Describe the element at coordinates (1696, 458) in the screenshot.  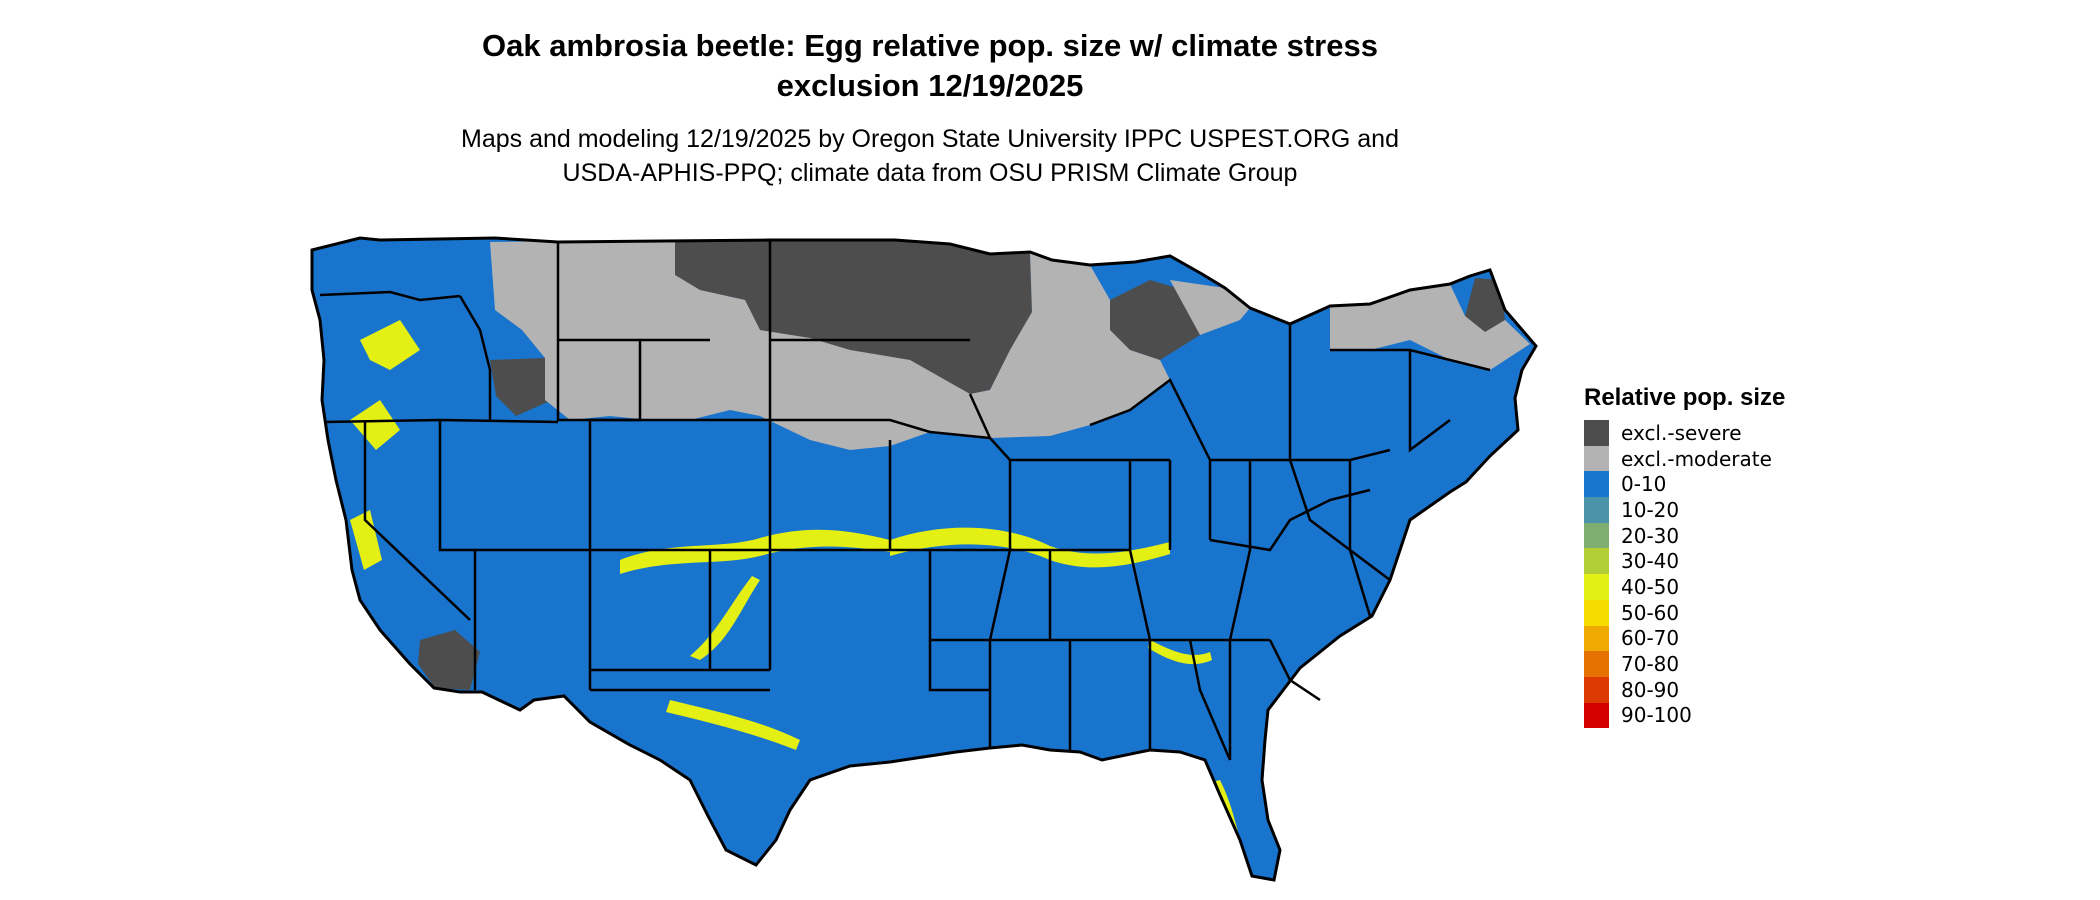
I see `legend-label: excl.-moderate` at that location.